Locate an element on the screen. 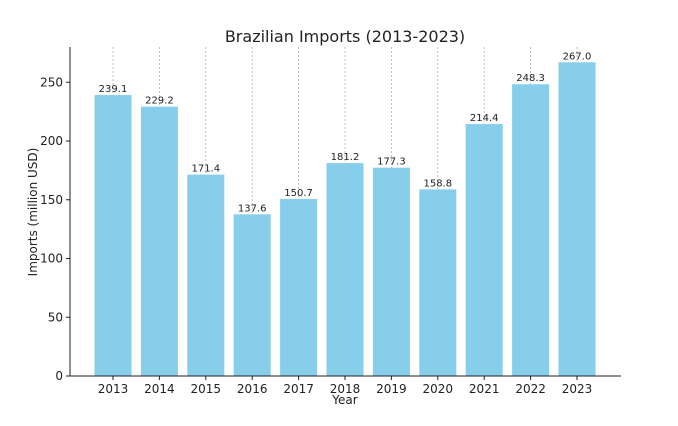 This screenshot has height=426, width=678. bar-2021 is located at coordinates (484, 250).